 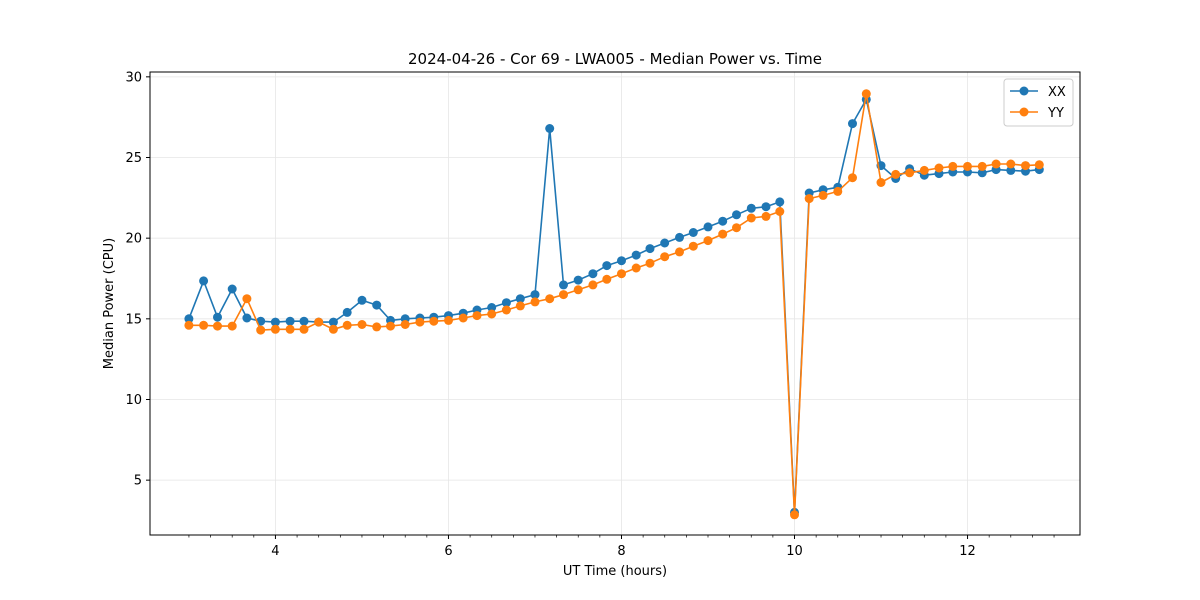 What do you see at coordinates (133, 319) in the screenshot?
I see `y-tick-label: 15` at bounding box center [133, 319].